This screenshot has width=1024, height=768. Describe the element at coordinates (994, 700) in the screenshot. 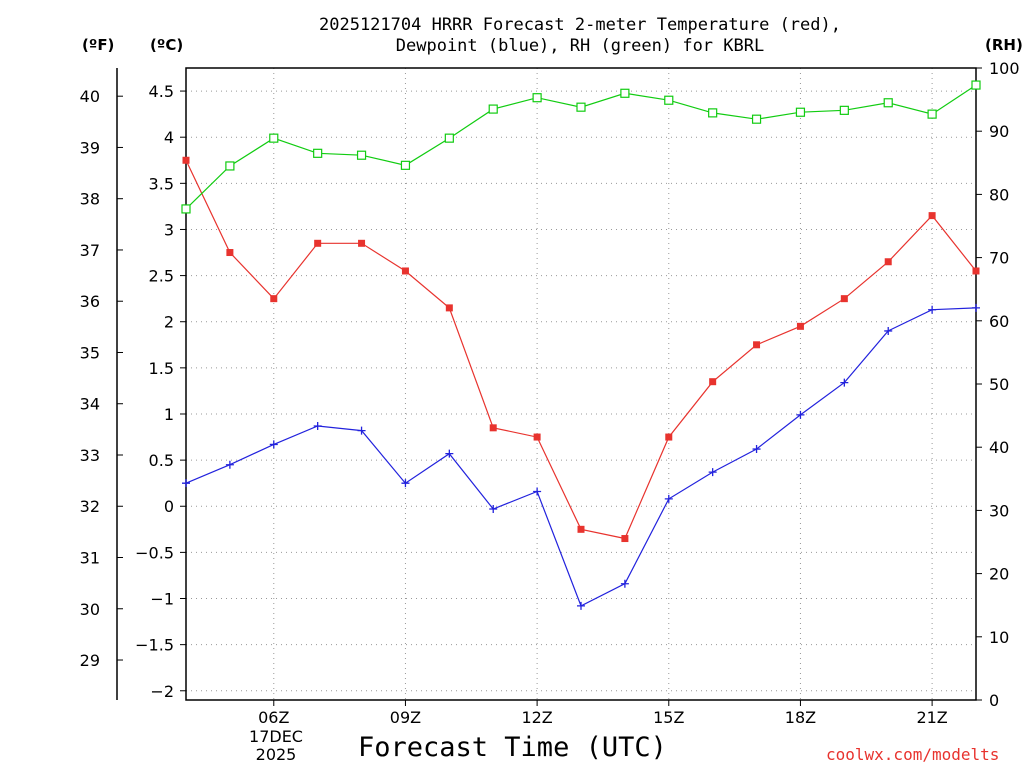

I see `rh-tick-label: 0` at that location.